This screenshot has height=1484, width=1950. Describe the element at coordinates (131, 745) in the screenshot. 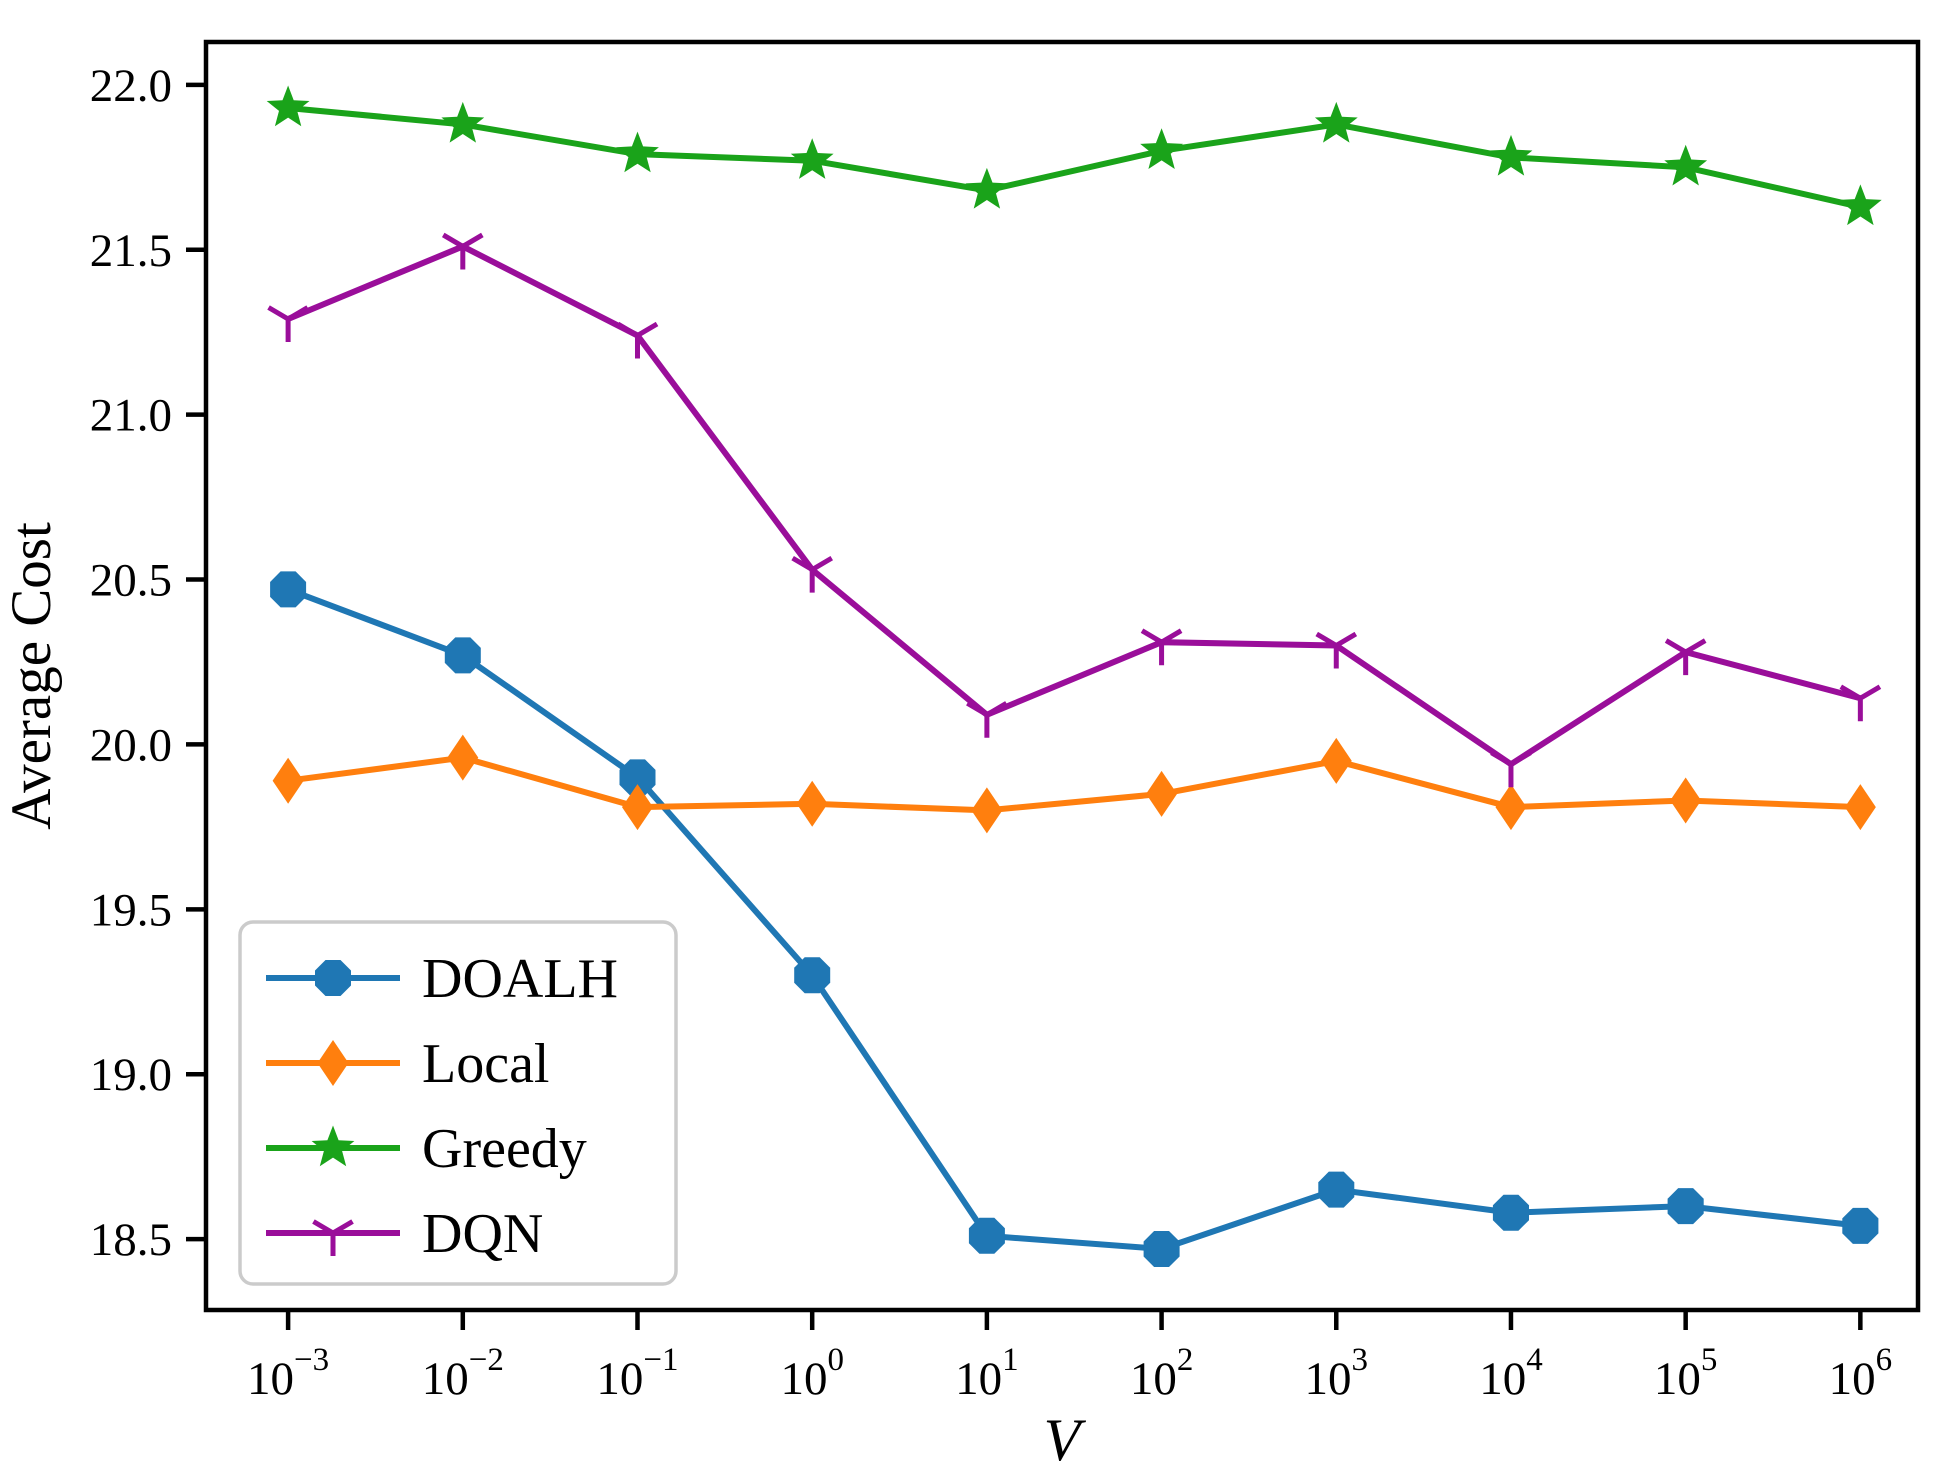

I see `y-tick-label: 20.0` at that location.